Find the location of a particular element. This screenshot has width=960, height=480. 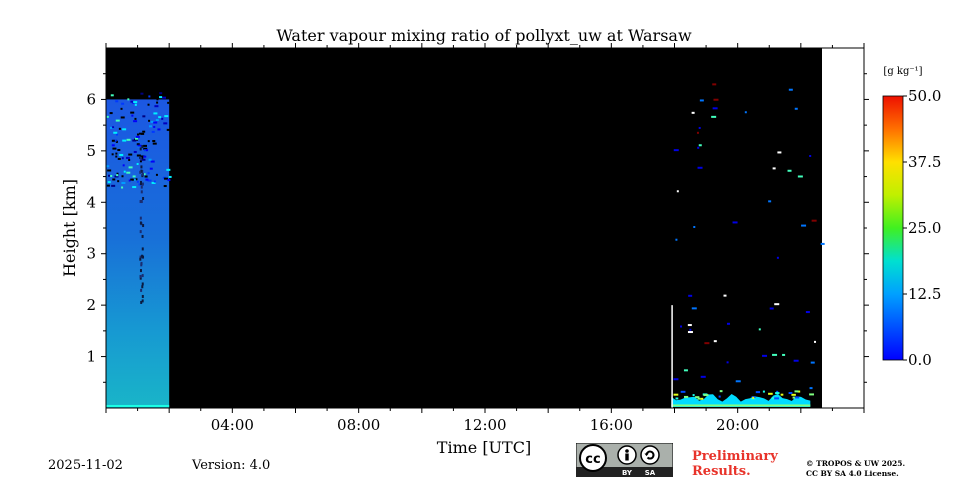

x-tick-label: 20:00 is located at coordinates (737, 425).